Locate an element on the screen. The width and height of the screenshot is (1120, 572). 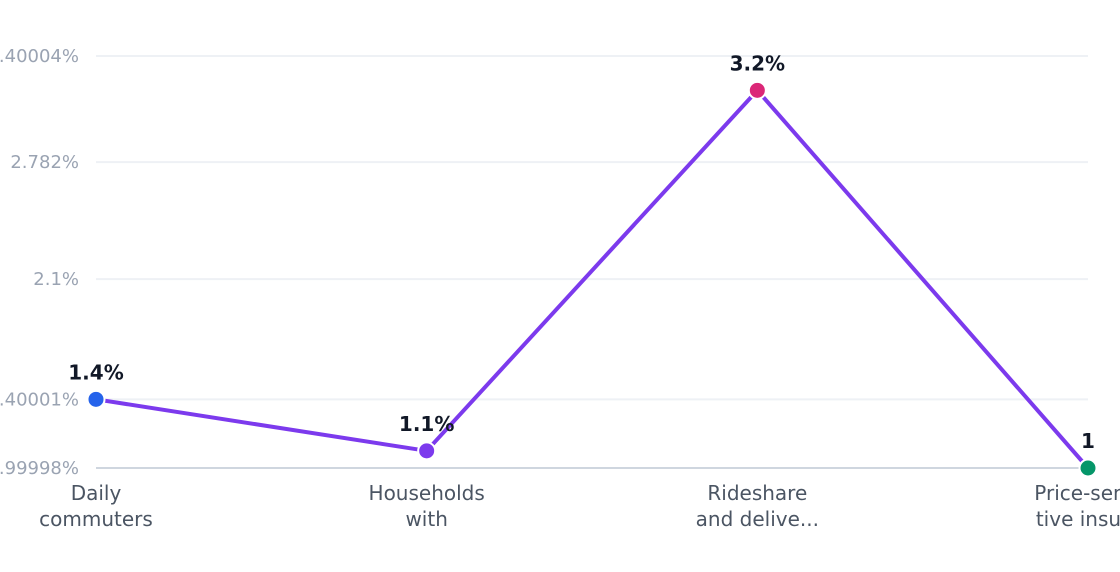
data-label: 1.1% is located at coordinates (426, 424).